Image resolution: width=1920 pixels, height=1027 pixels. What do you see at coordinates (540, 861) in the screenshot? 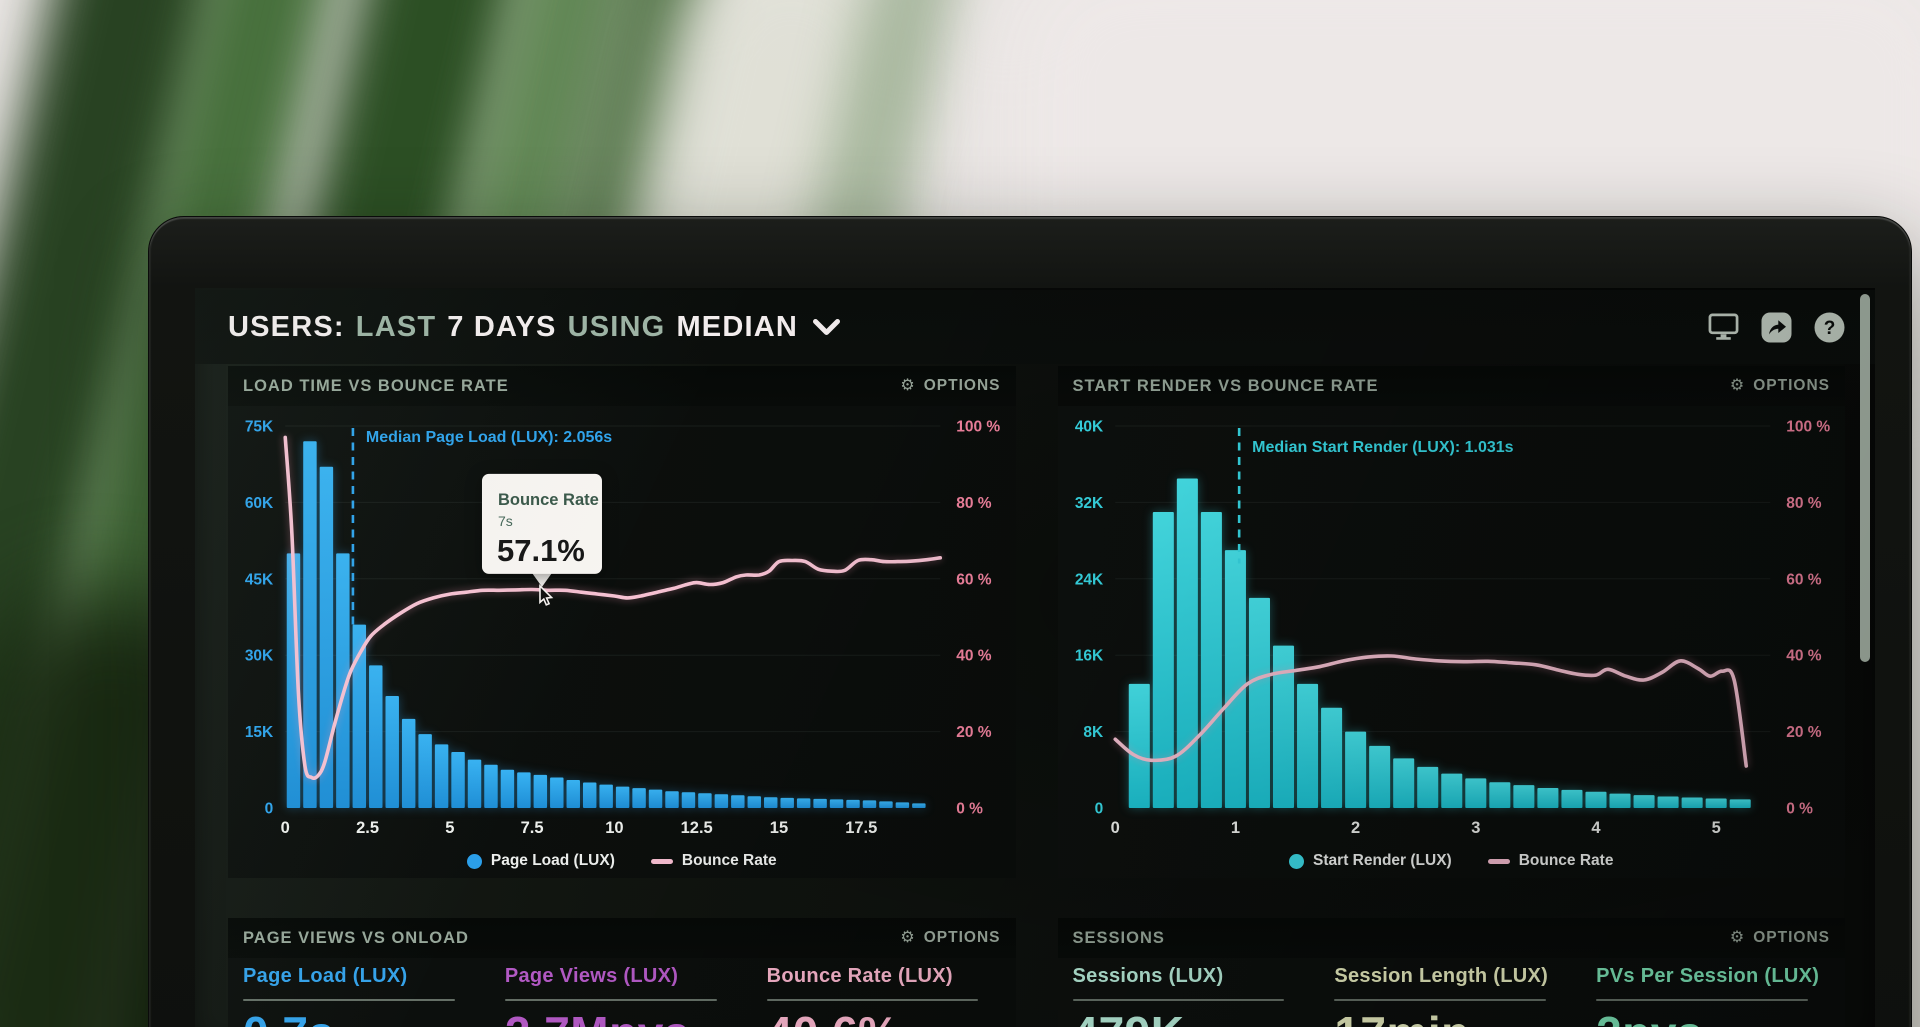
I see `legend-item: Page Load (LUX)` at bounding box center [540, 861].